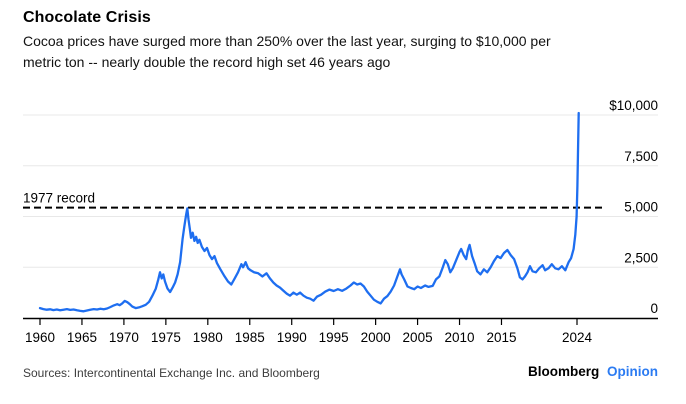  Describe the element at coordinates (376, 337) in the screenshot. I see `x-tick-label: 2000` at that location.